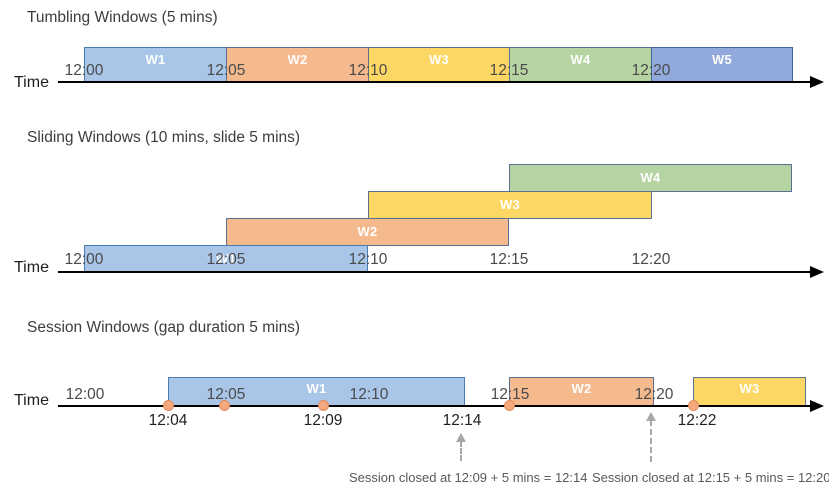  I want to click on sliding-window-w2: W2, so click(367, 232).